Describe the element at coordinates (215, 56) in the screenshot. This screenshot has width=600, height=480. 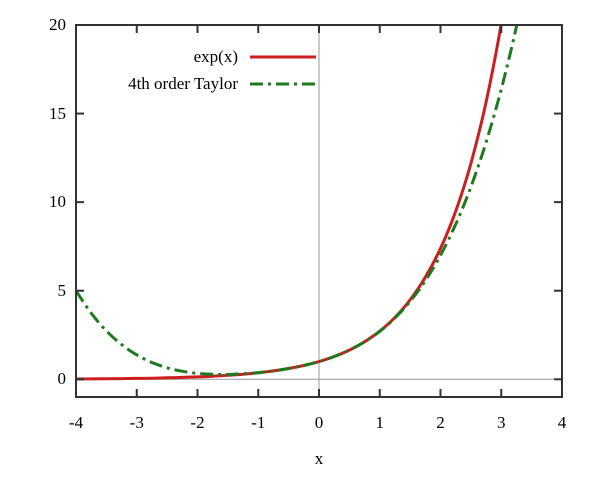
I see `legend-label-exp: exp(x)` at that location.